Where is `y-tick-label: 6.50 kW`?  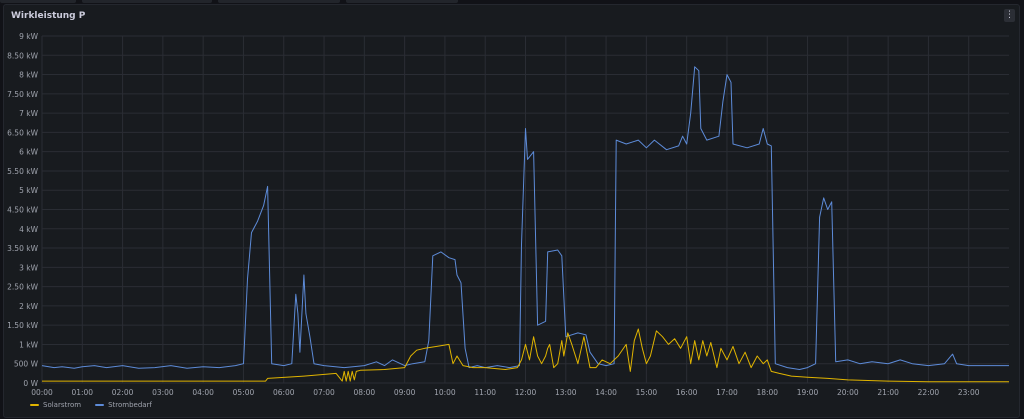
y-tick-label: 6.50 kW is located at coordinates (22, 132).